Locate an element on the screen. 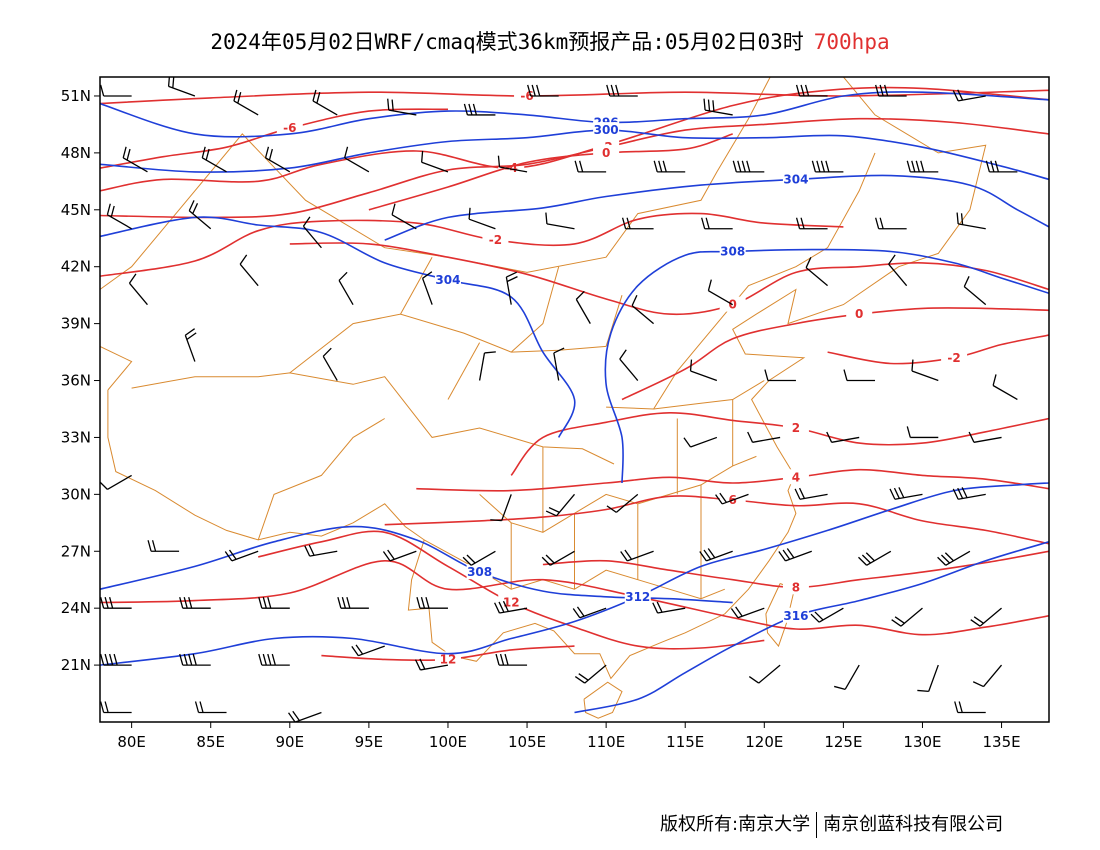  geopotential-contour-label: 304 is located at coordinates (447, 280).